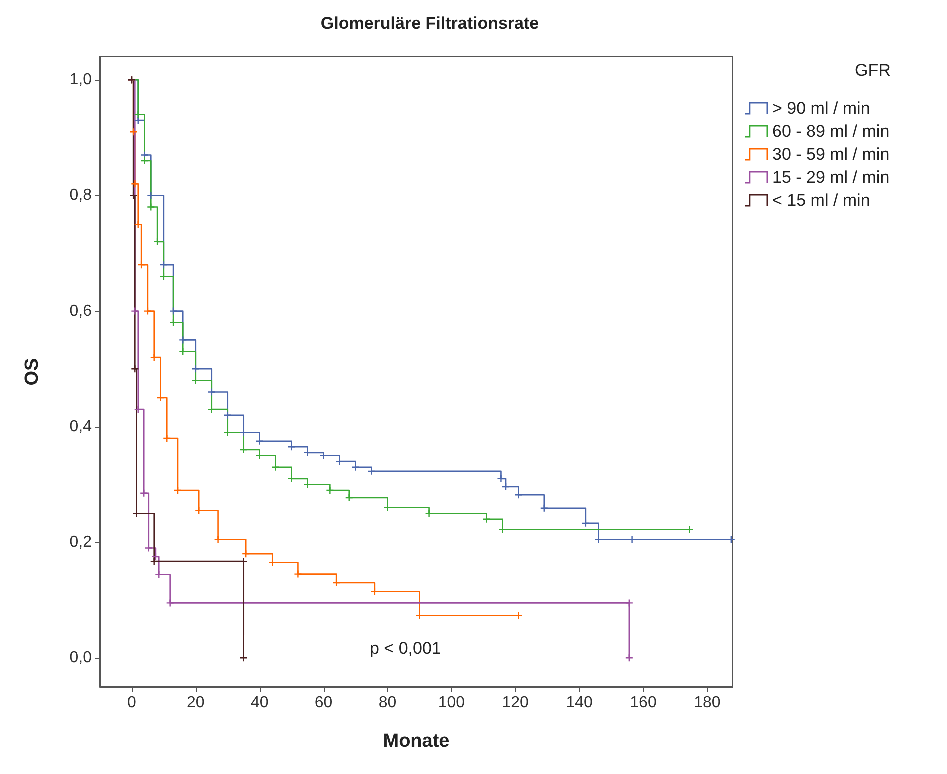 This screenshot has width=947, height=774. What do you see at coordinates (32, 372) in the screenshot?
I see `y-axis-title: OS` at bounding box center [32, 372].